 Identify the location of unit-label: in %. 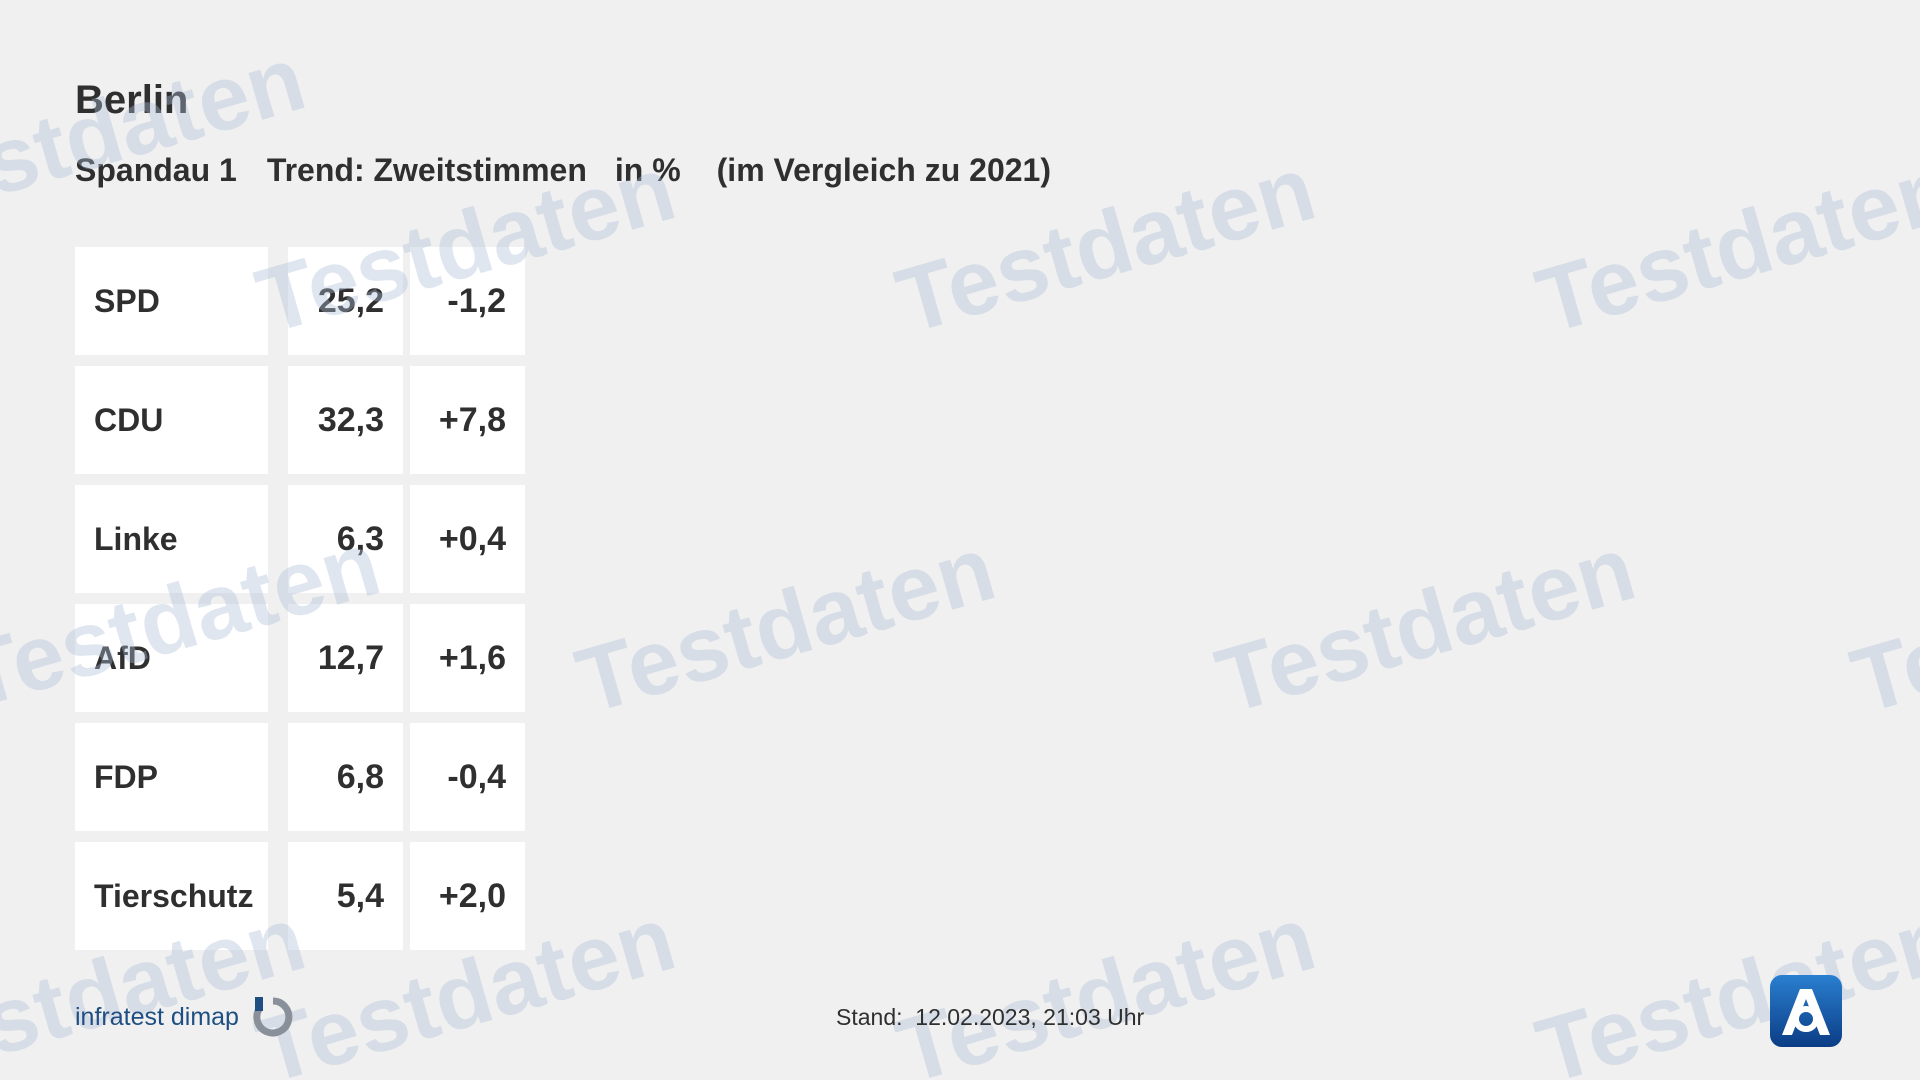
(647, 170).